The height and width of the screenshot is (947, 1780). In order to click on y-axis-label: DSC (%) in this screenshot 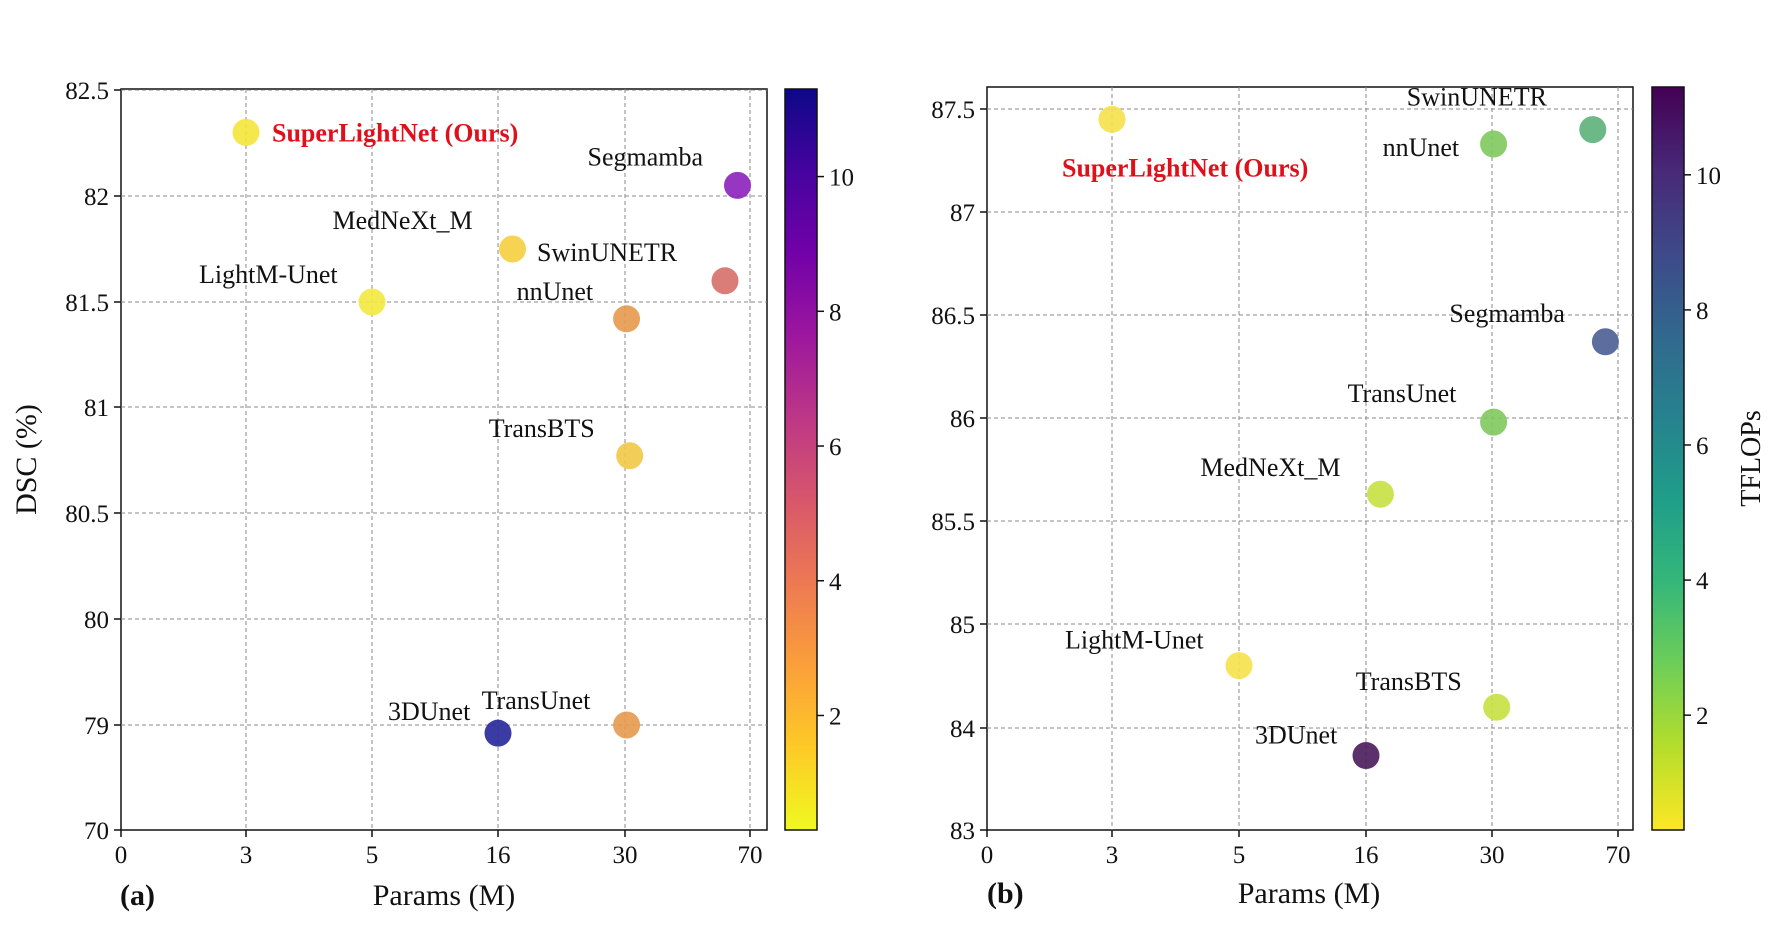, I will do `click(26, 459)`.